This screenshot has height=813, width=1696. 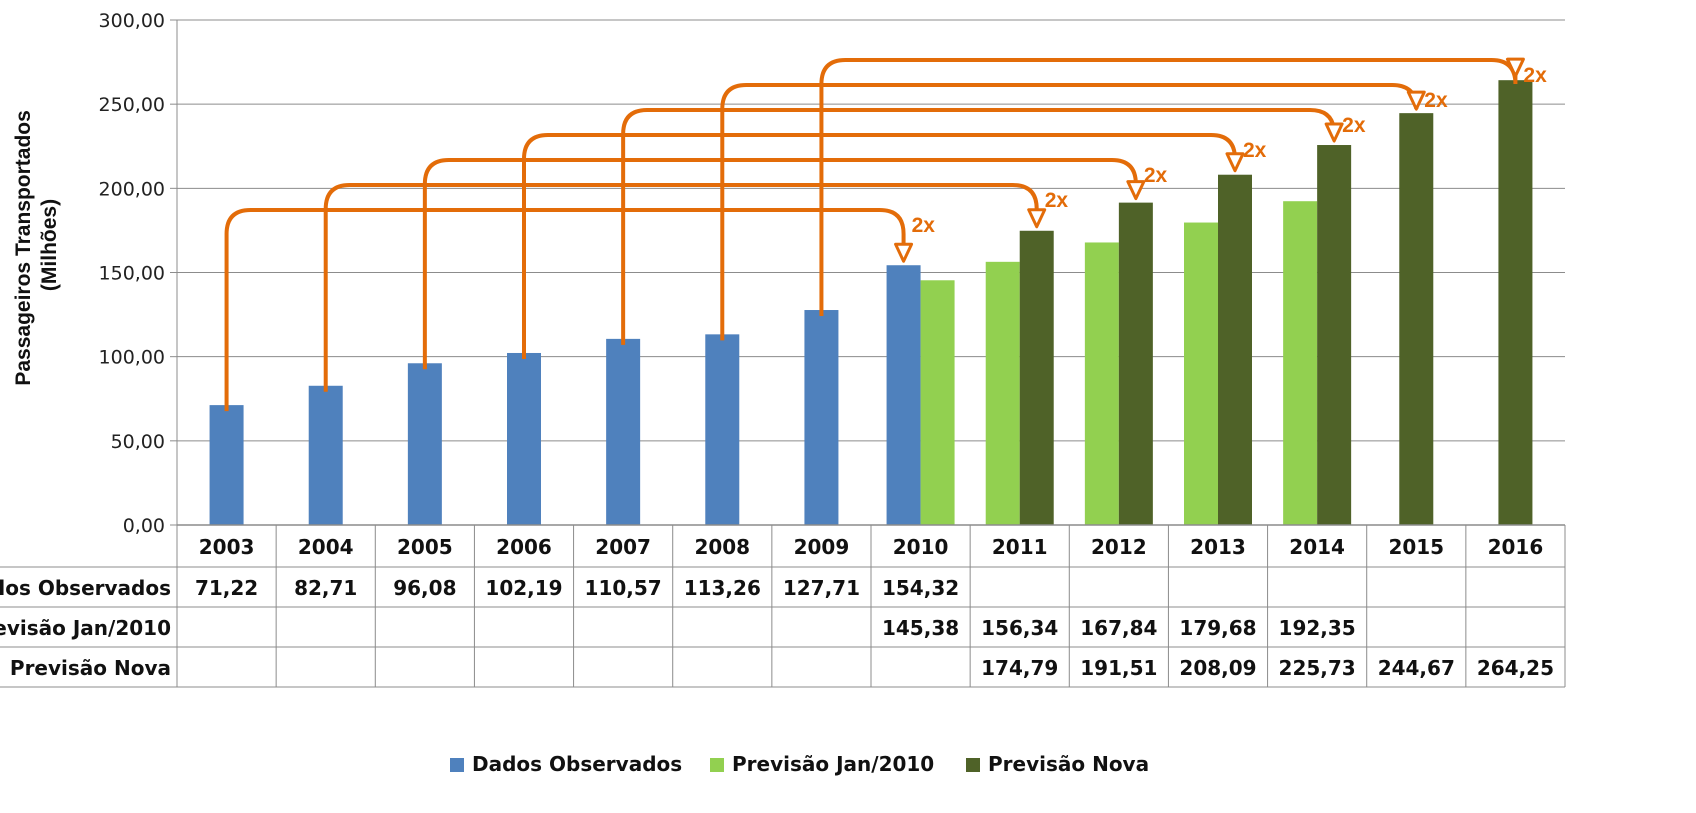 I want to click on x-tick-label: 2016, so click(x=1516, y=547).